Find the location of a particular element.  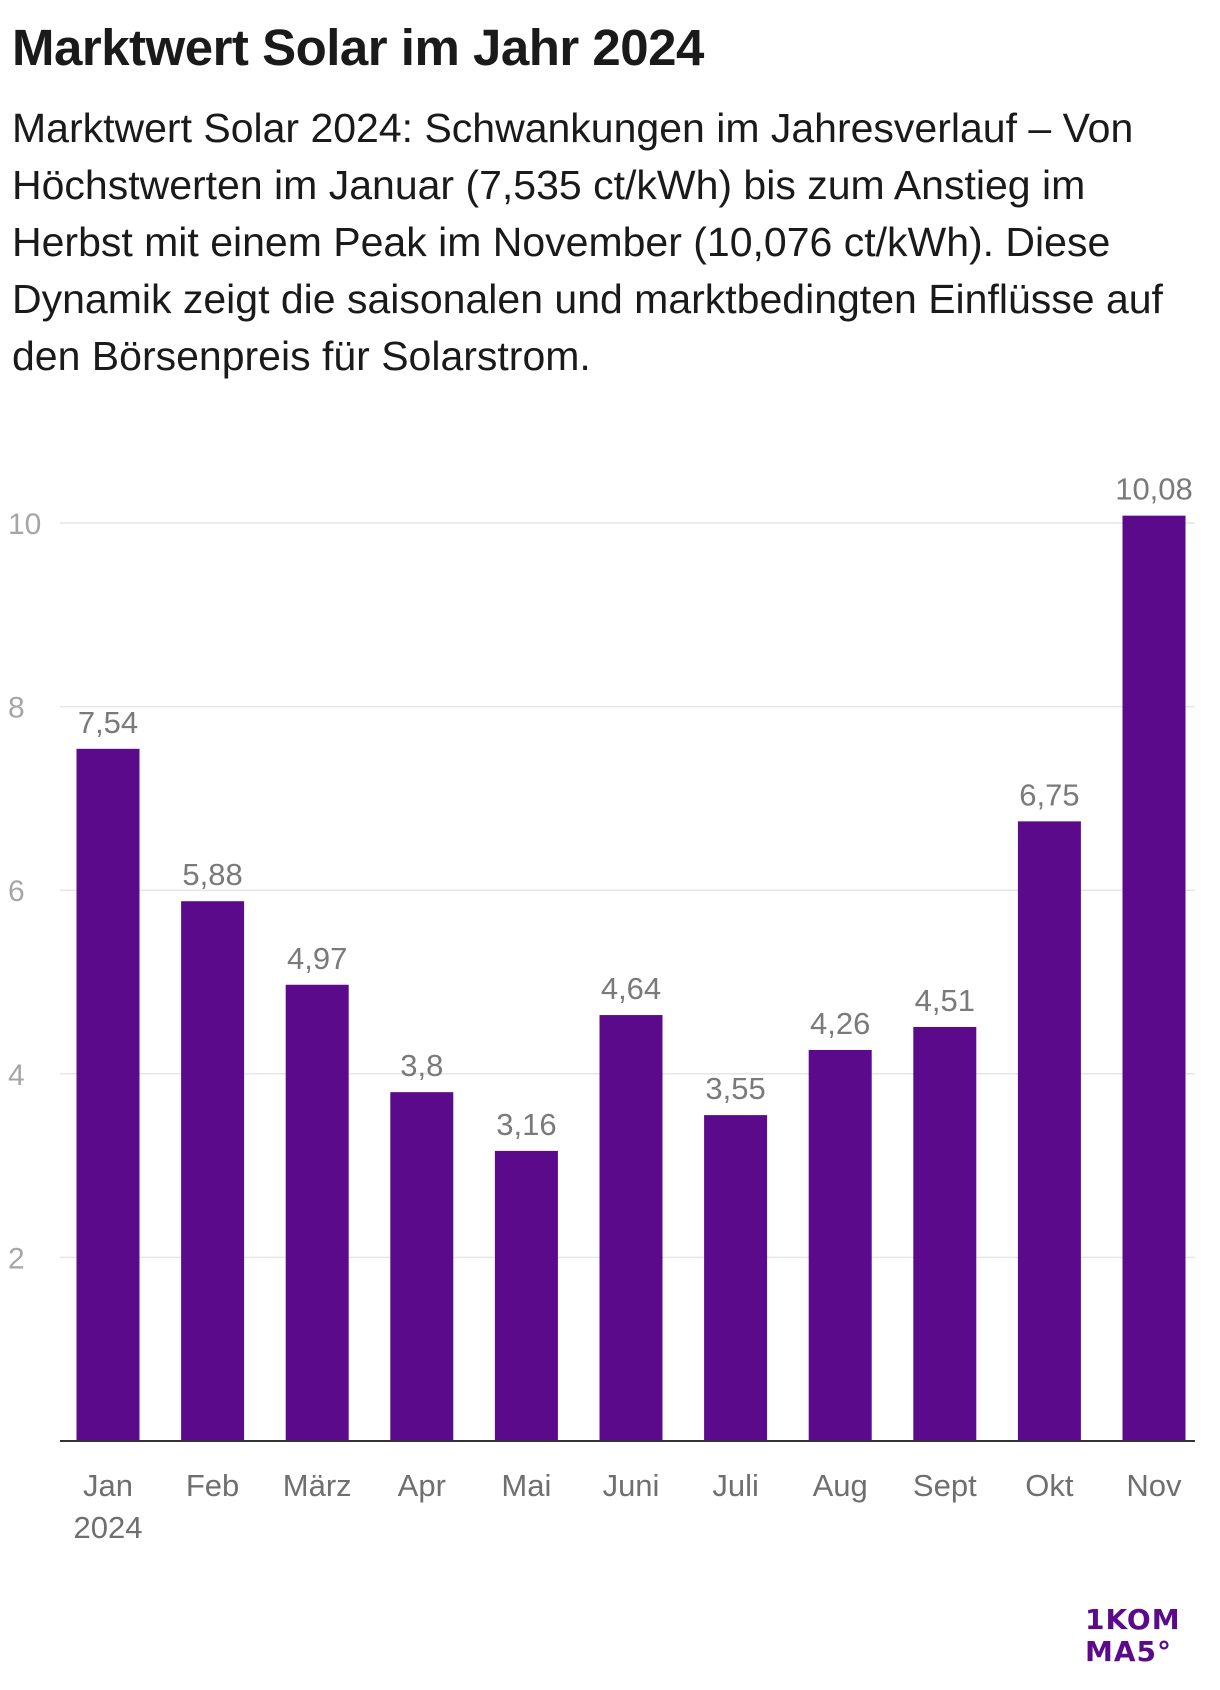

y-tick-label: 10 is located at coordinates (24, 524).